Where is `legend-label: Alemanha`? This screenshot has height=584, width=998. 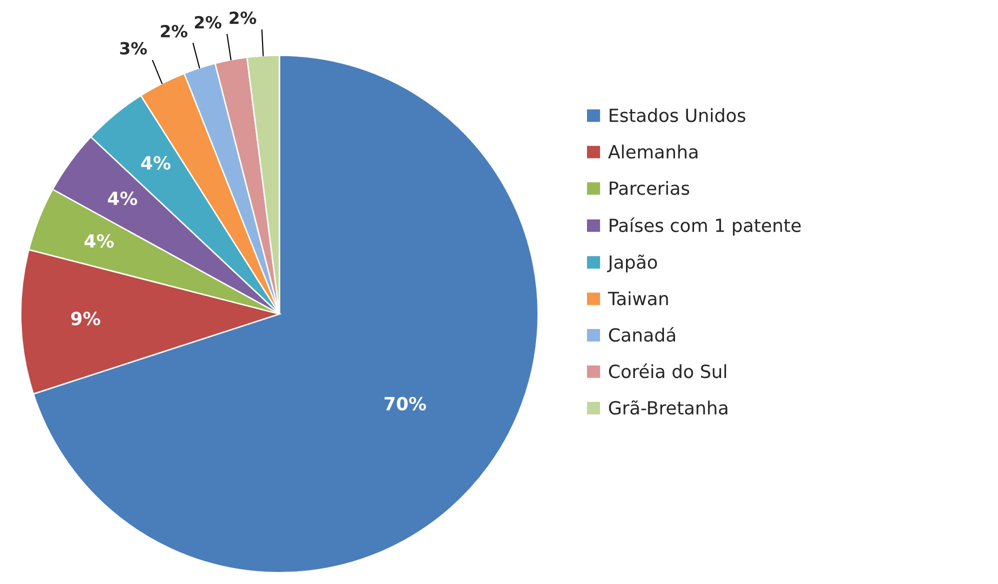
legend-label: Alemanha is located at coordinates (653, 151).